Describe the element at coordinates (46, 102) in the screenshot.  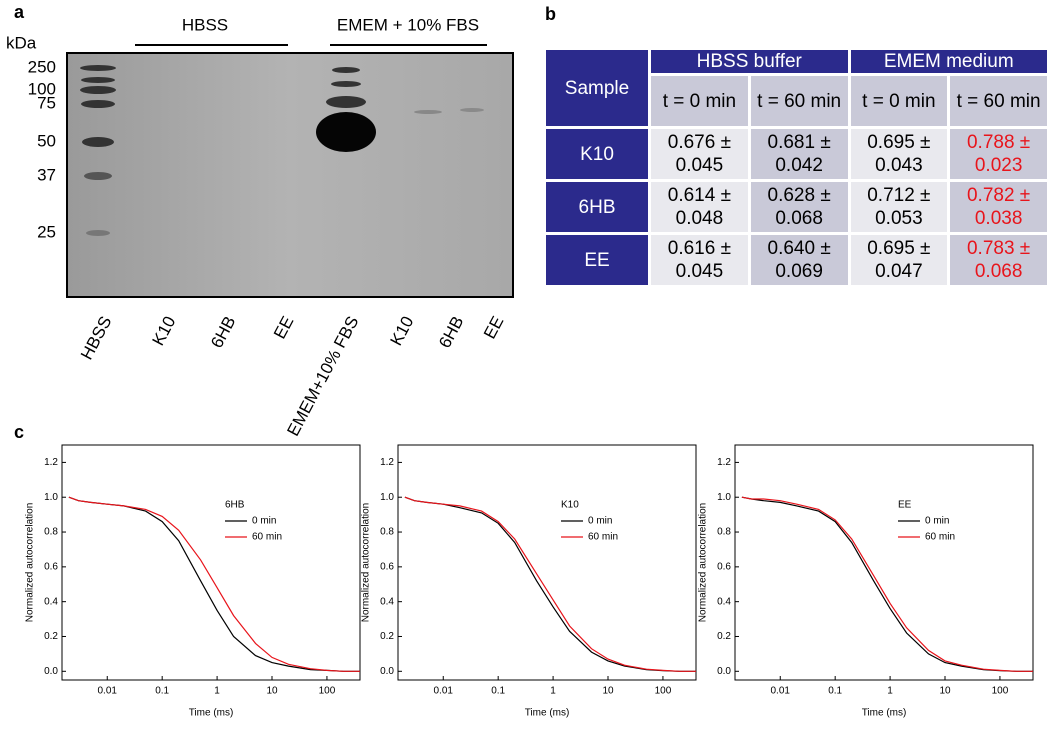
I see `marker-label: 75` at that location.